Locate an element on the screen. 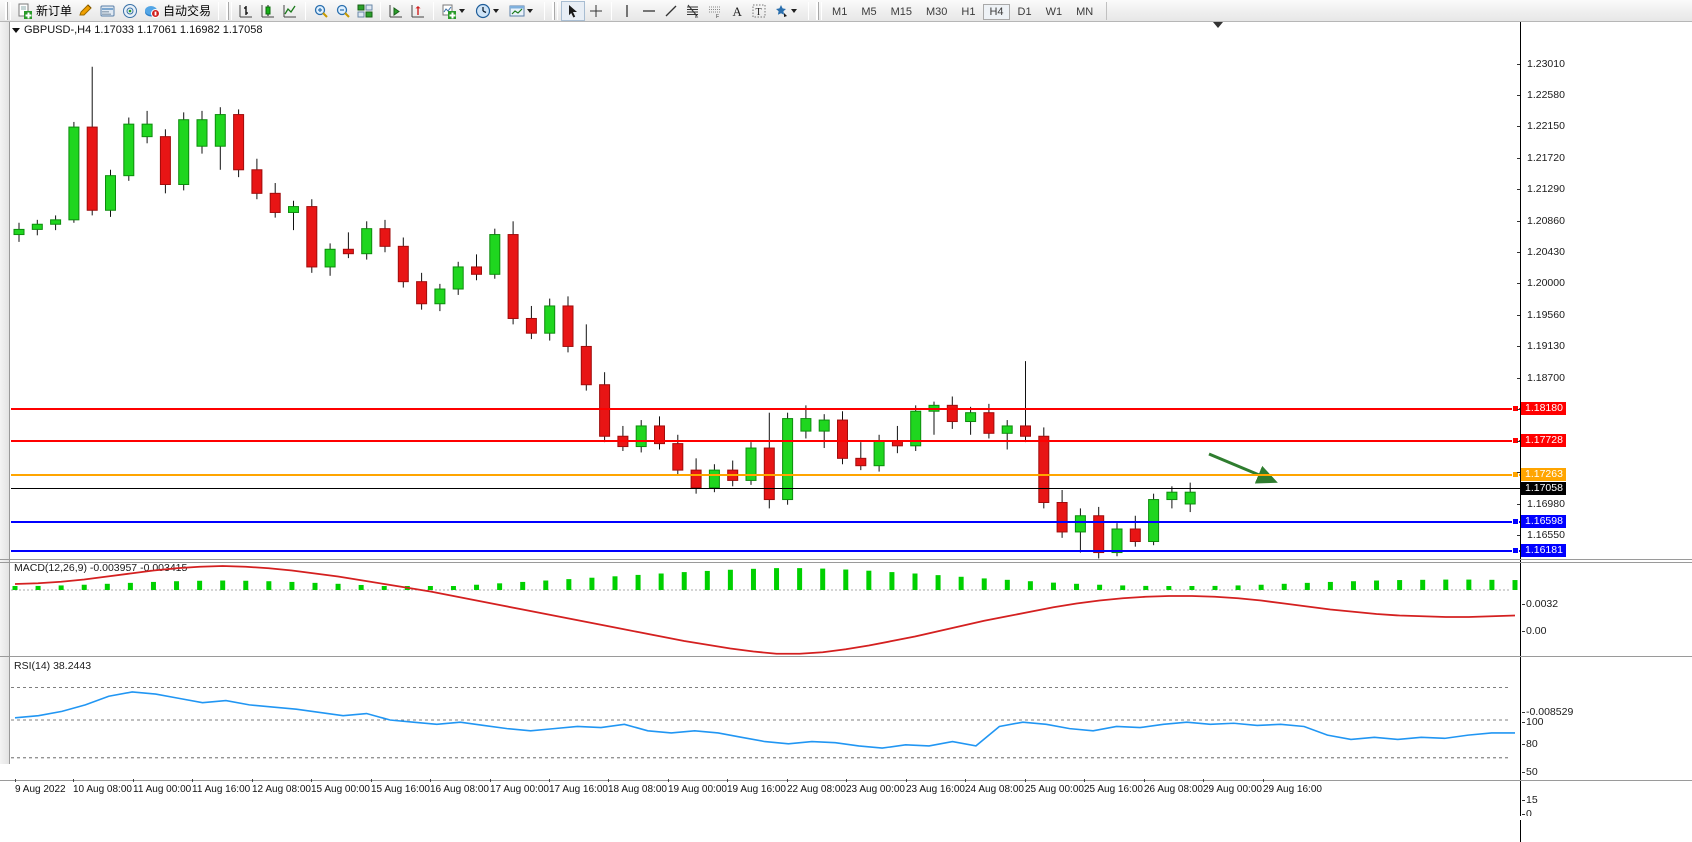  timeframe-grip is located at coordinates (819, 10).